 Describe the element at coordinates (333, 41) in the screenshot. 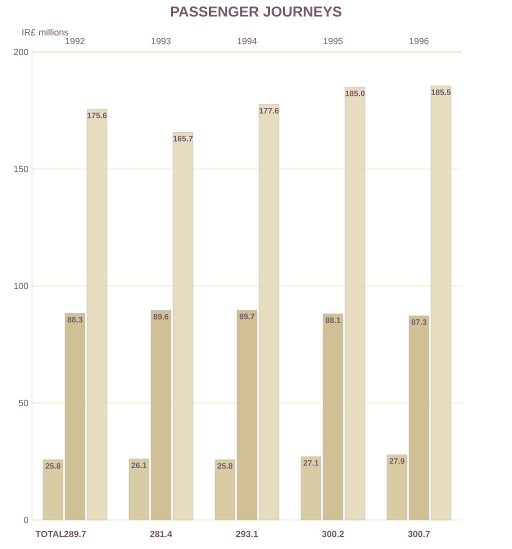

I see `x-tick-label: 1995` at that location.